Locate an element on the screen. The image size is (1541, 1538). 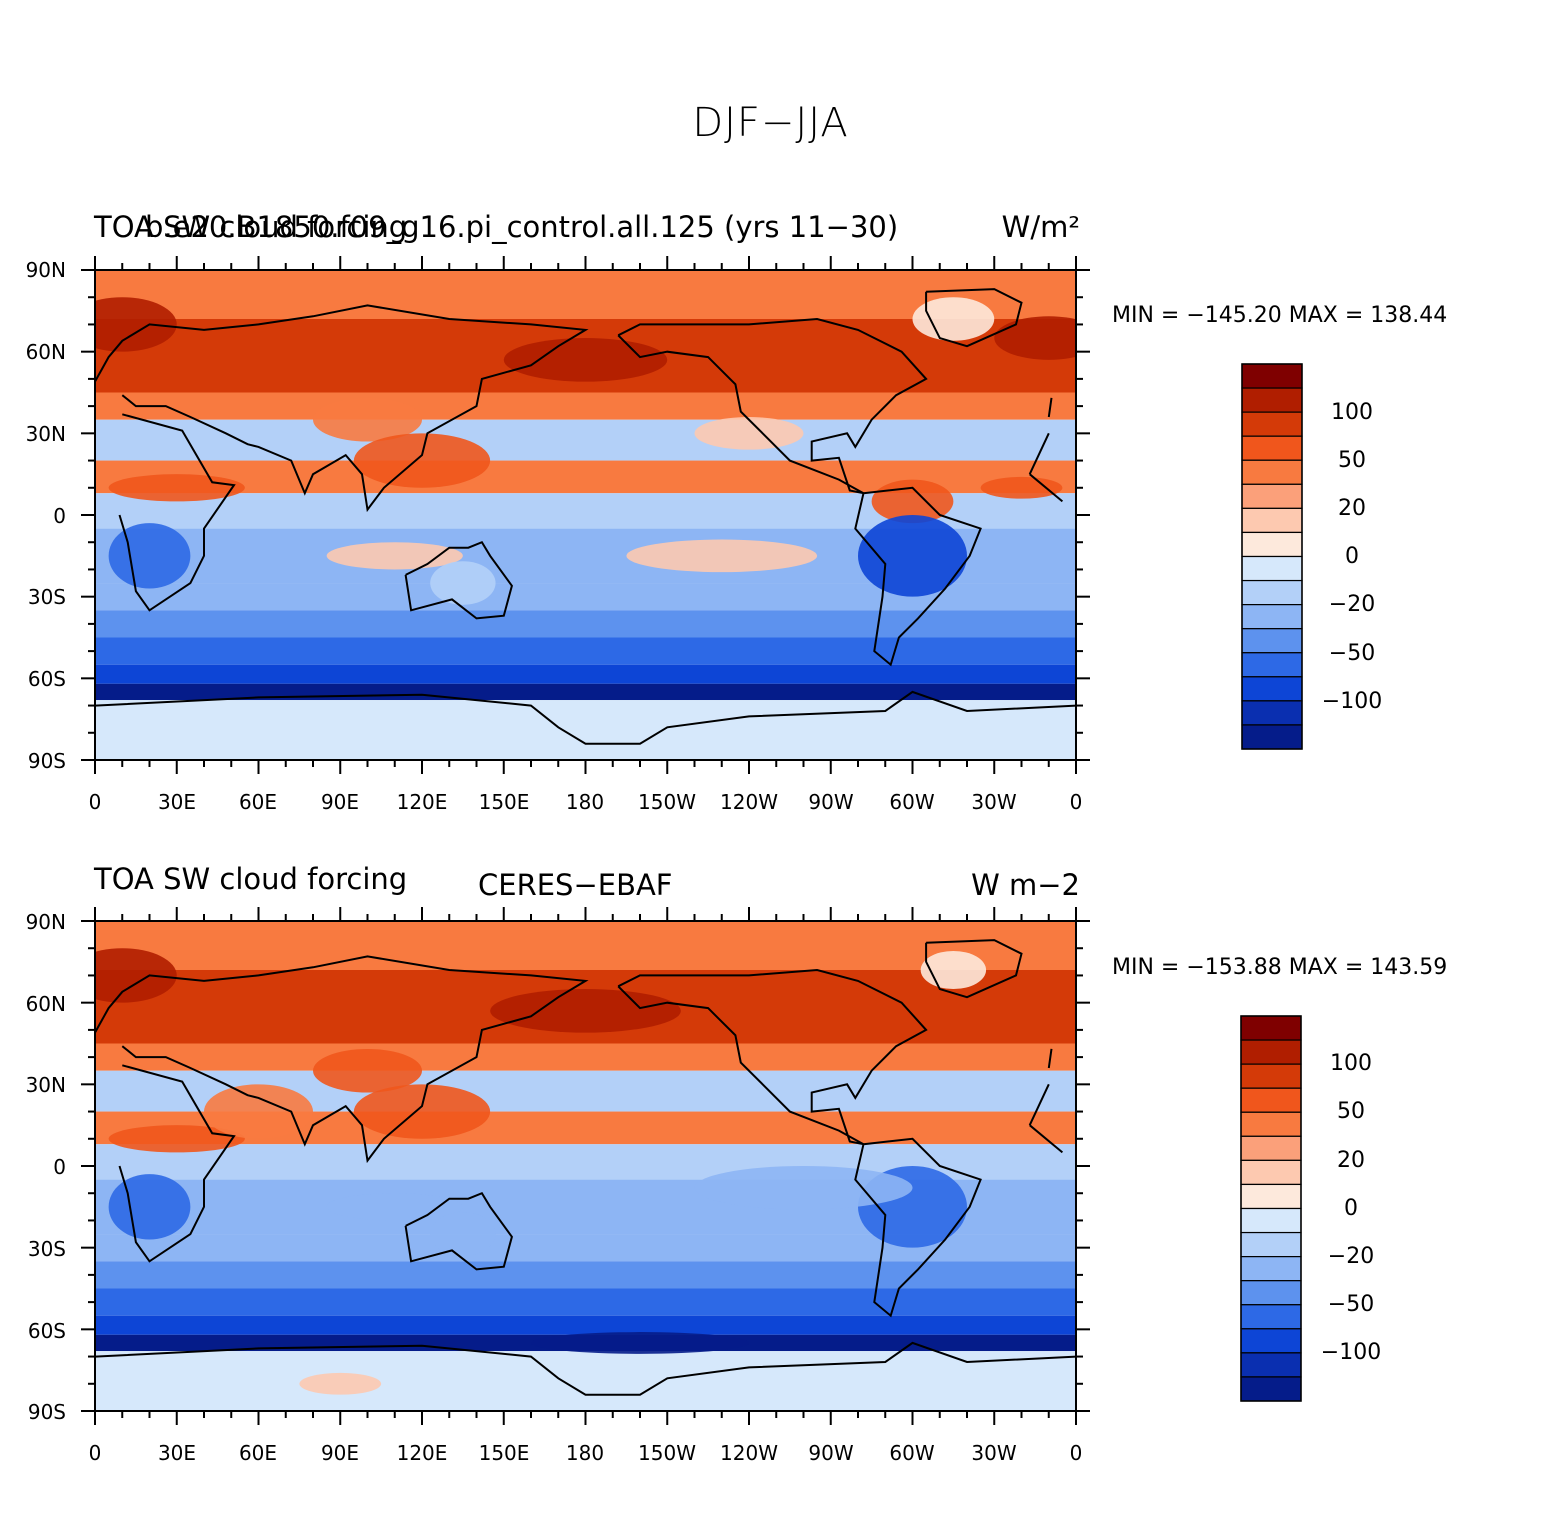
coastline-north-america is located at coordinates (772, 1057).